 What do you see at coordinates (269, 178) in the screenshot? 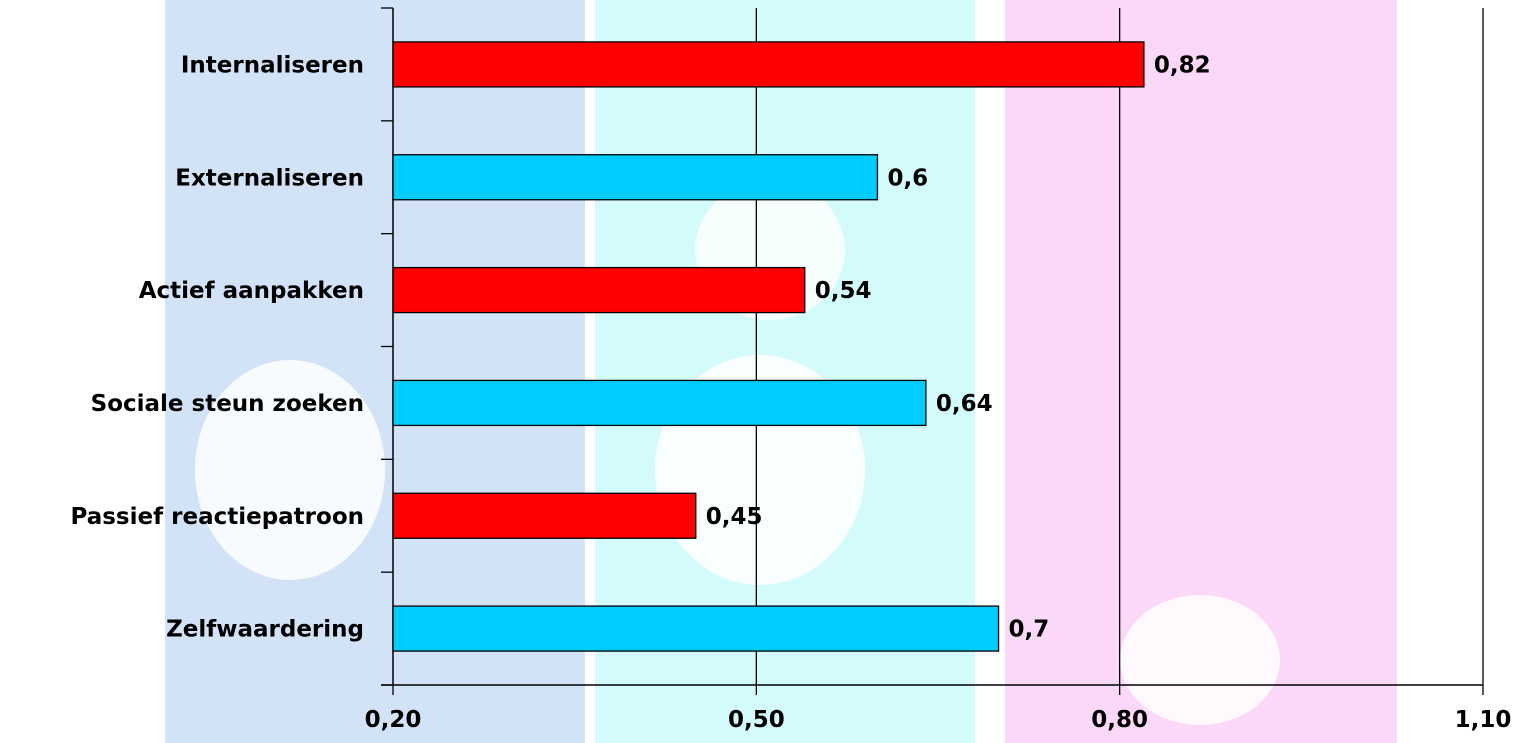
I see `category-label: Externaliseren` at bounding box center [269, 178].